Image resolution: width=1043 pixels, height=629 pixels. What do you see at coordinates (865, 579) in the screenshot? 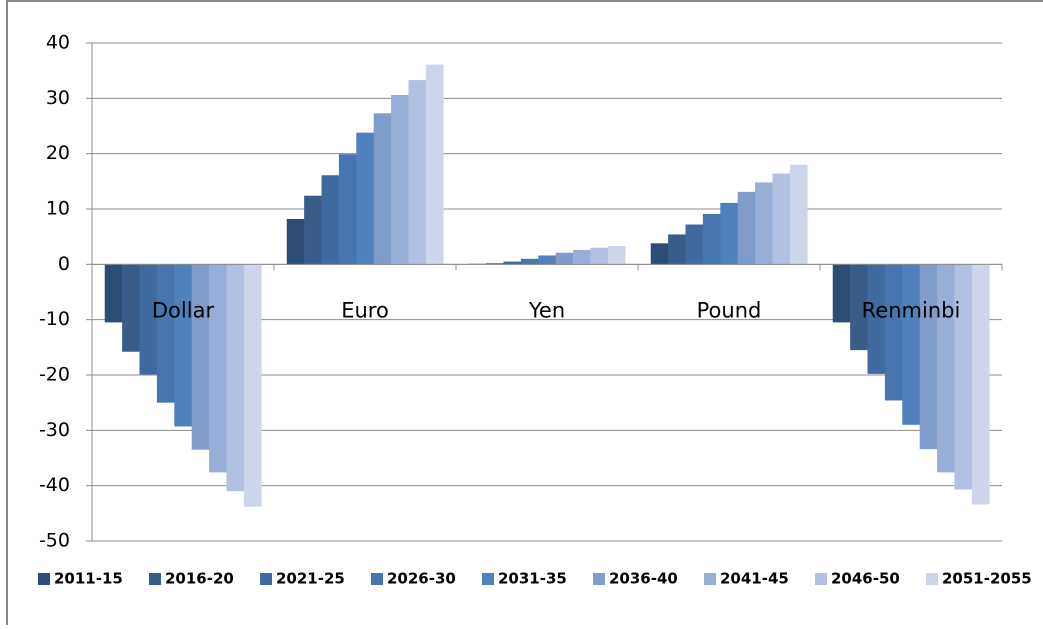
I see `legend-label: 2046-50` at bounding box center [865, 579].